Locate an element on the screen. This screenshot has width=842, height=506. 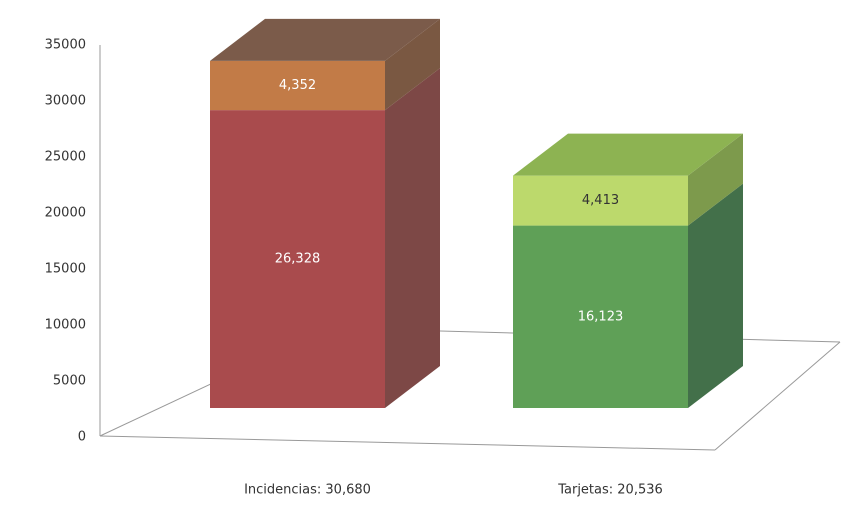
y-tick-label: 30000 is located at coordinates (65, 101).